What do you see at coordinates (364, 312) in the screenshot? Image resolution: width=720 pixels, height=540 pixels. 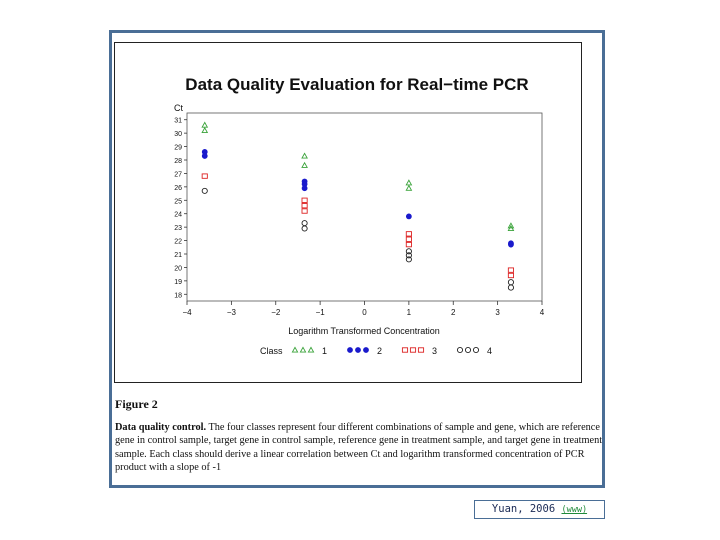 I see `x-tick-label: 0` at bounding box center [364, 312].